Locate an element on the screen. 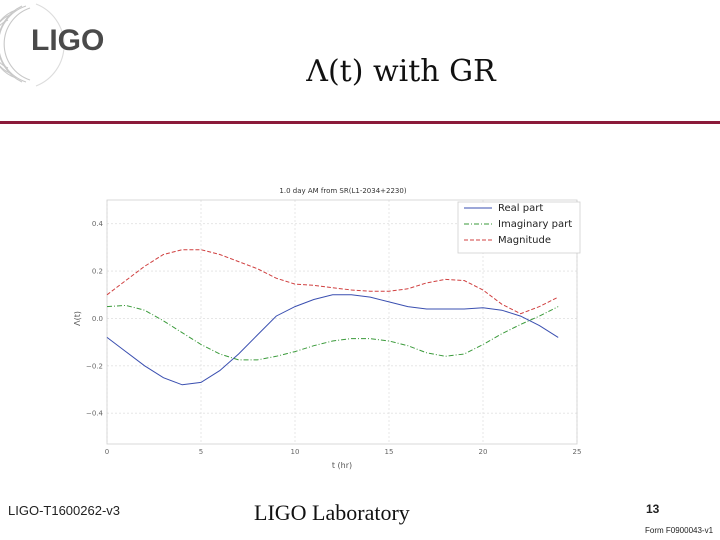 Image resolution: width=720 pixels, height=540 pixels. y-tick-label: 0.0 is located at coordinates (97, 319).